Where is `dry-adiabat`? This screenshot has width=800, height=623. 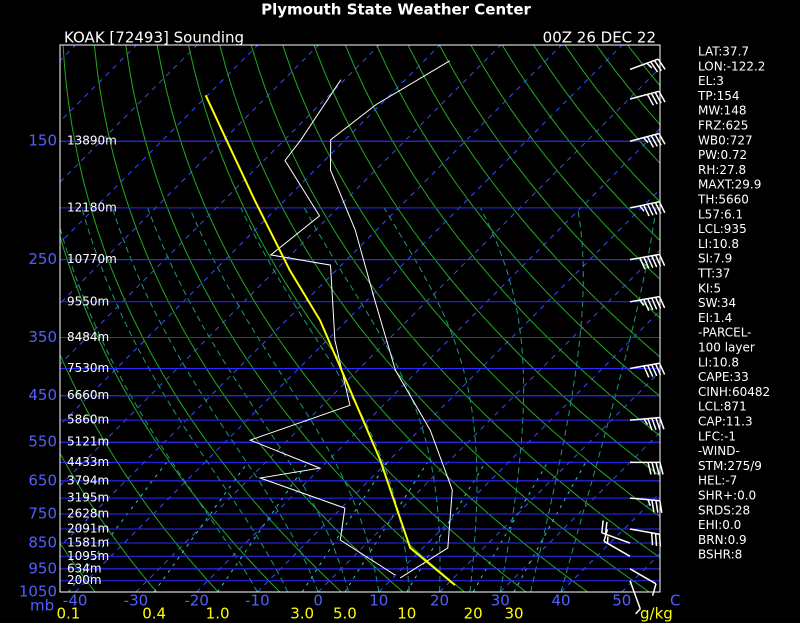
dry-adiabat is located at coordinates (78, 567).